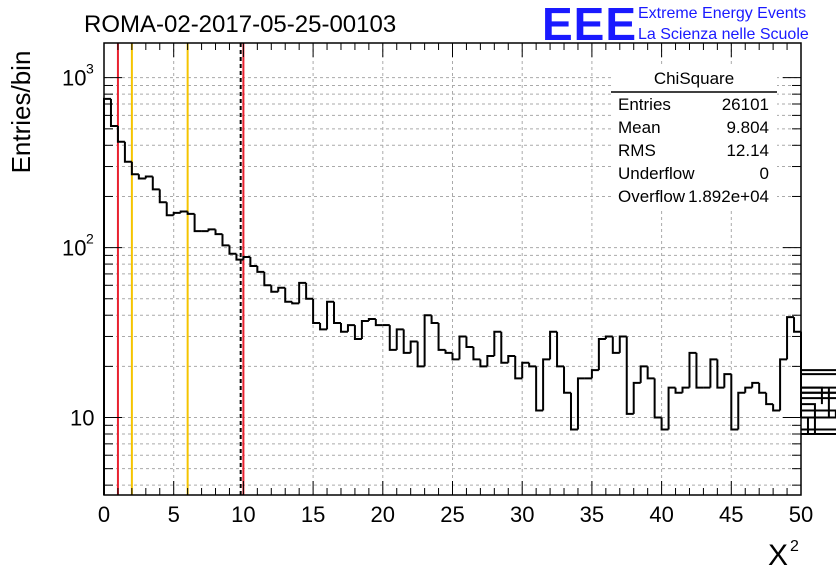  I want to click on y-tick-label: 10 3, so click(78, 76).